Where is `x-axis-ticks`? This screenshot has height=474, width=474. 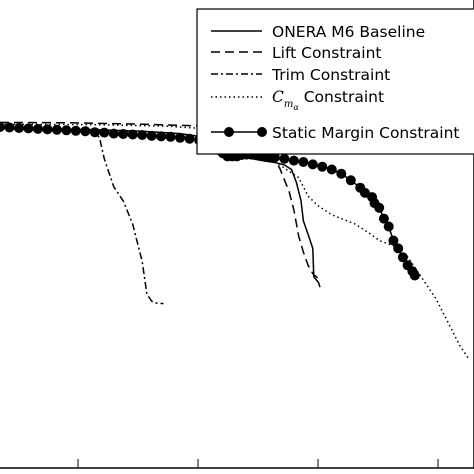 x-axis-ticks is located at coordinates (258, 463).